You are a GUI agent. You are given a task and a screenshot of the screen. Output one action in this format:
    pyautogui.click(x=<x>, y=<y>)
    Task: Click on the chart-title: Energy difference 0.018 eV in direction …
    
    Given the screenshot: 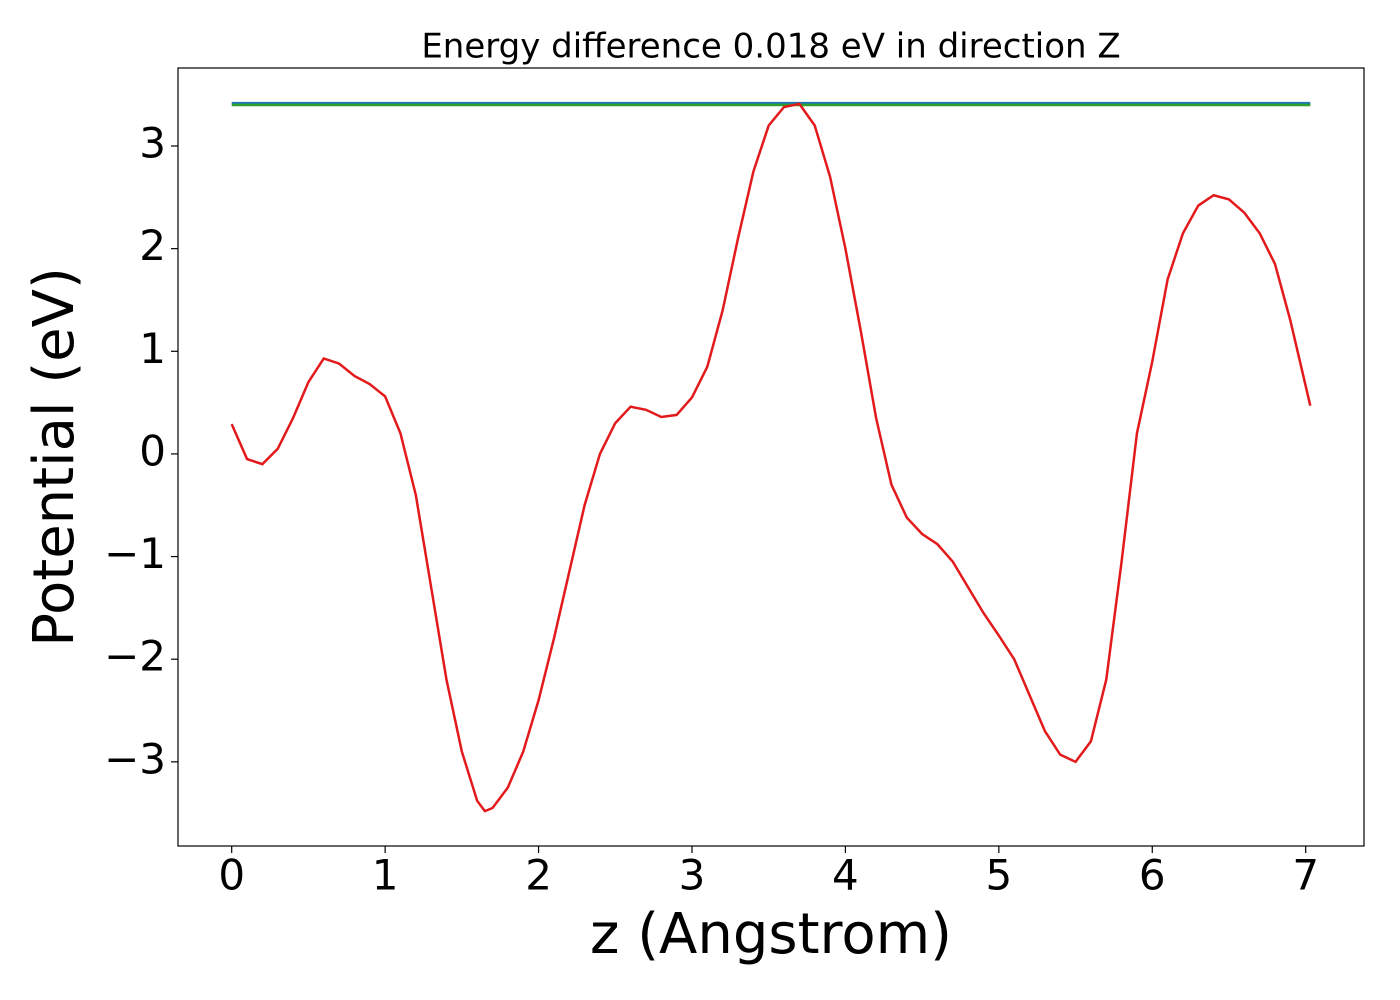 What is the action you would take?
    pyautogui.click(x=770, y=47)
    